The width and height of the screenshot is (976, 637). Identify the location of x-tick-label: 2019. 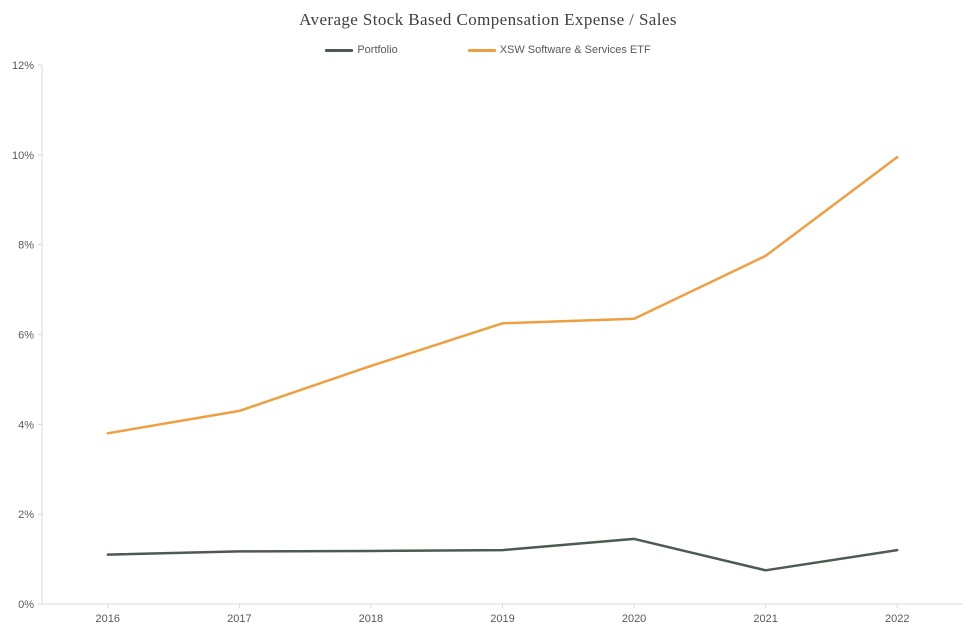
(502, 619).